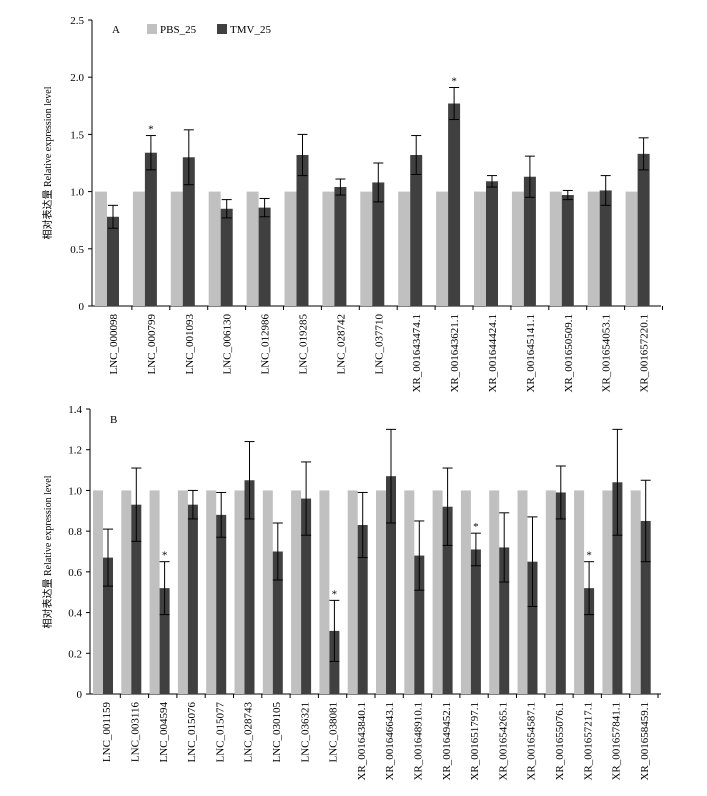 Image resolution: width=707 pixels, height=796 pixels. What do you see at coordinates (77, 250) in the screenshot?
I see `y-tick-label: 0.5` at bounding box center [77, 250].